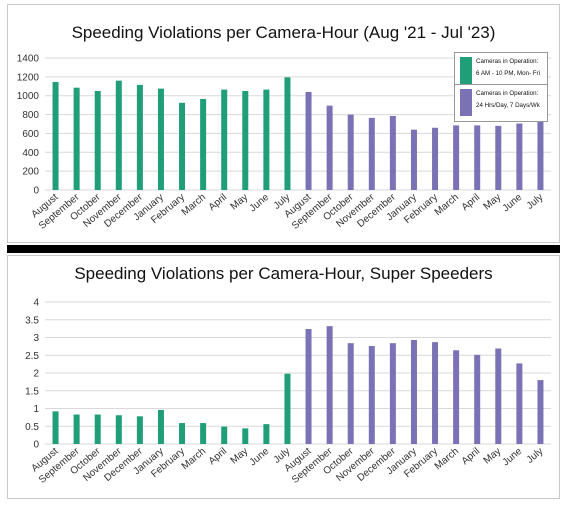 Image resolution: width=567 pixels, height=506 pixels. What do you see at coordinates (283, 249) in the screenshot?
I see `section-divider` at bounding box center [283, 249].